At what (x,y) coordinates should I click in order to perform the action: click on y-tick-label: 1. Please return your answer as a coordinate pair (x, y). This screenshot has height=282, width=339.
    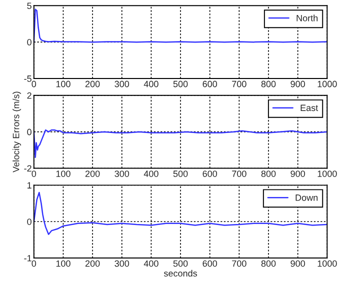
    Looking at the image, I should click on (29, 185).